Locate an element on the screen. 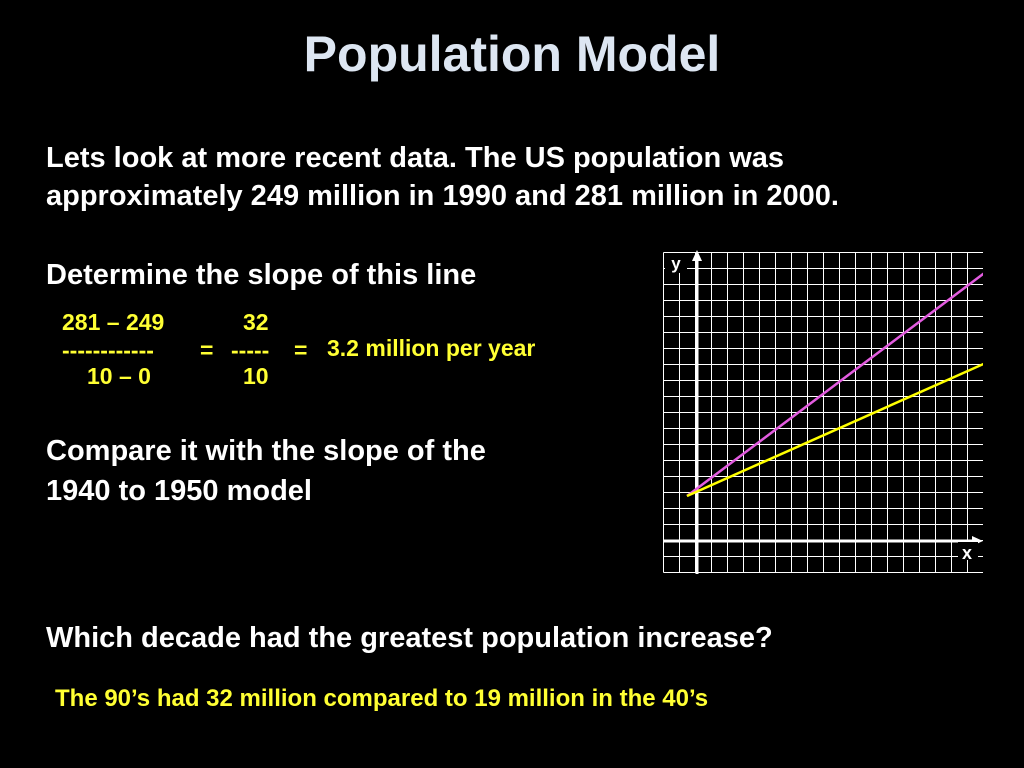 The height and width of the screenshot is (768, 1024). slope-result: 3.2 million per year is located at coordinates (431, 348).